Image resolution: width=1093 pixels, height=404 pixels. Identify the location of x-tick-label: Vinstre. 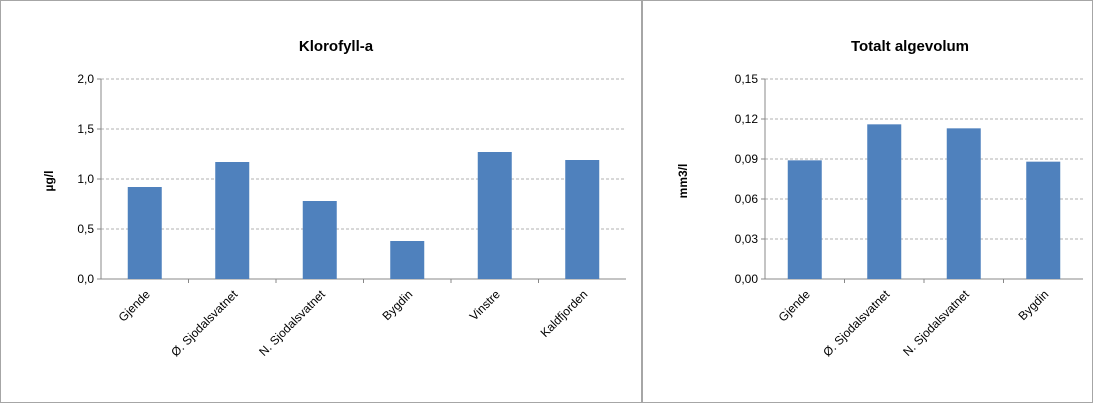
(485, 305).